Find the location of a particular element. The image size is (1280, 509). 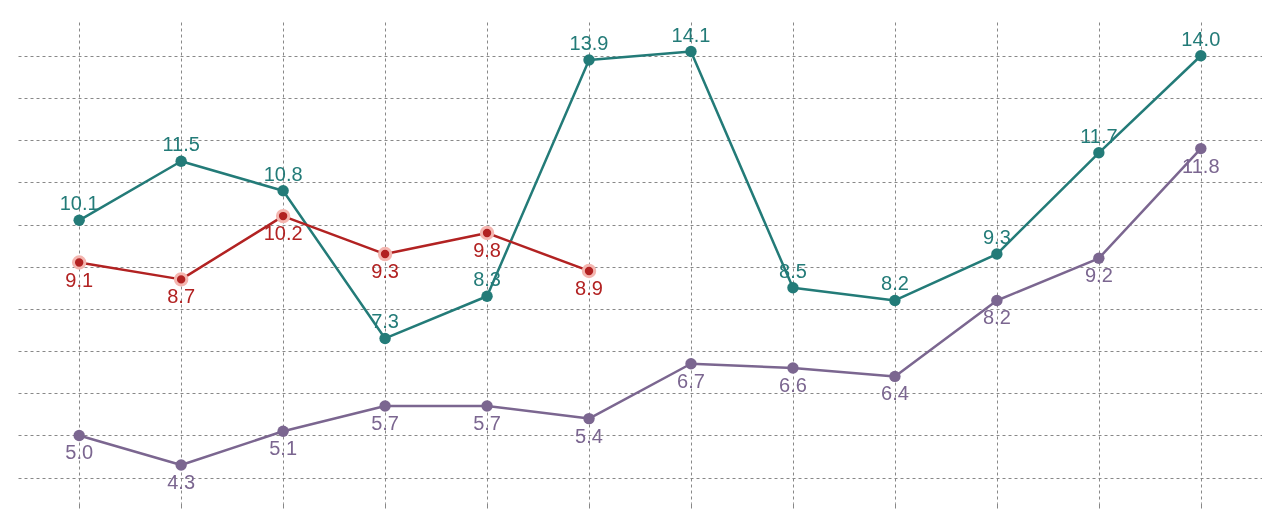

data-label: 4.3 is located at coordinates (181, 482).